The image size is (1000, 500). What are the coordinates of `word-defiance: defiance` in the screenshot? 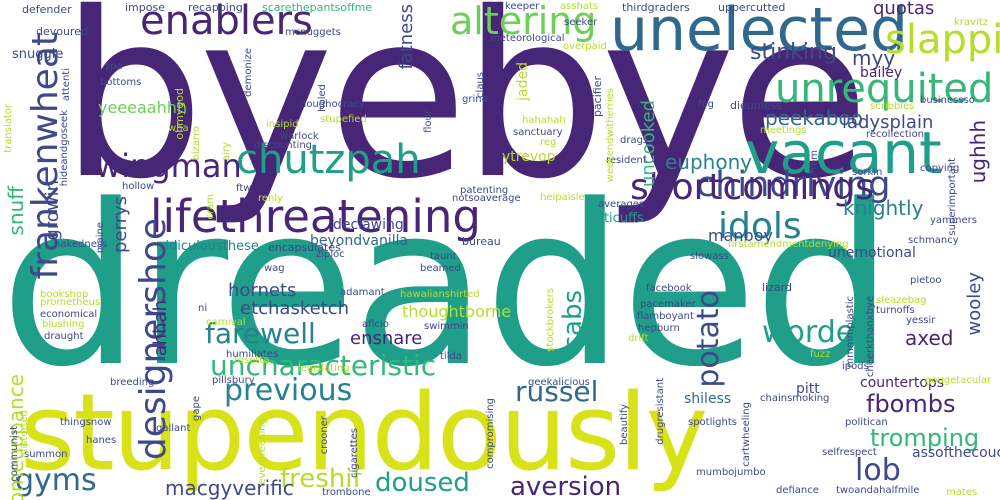 It's located at (797, 490).